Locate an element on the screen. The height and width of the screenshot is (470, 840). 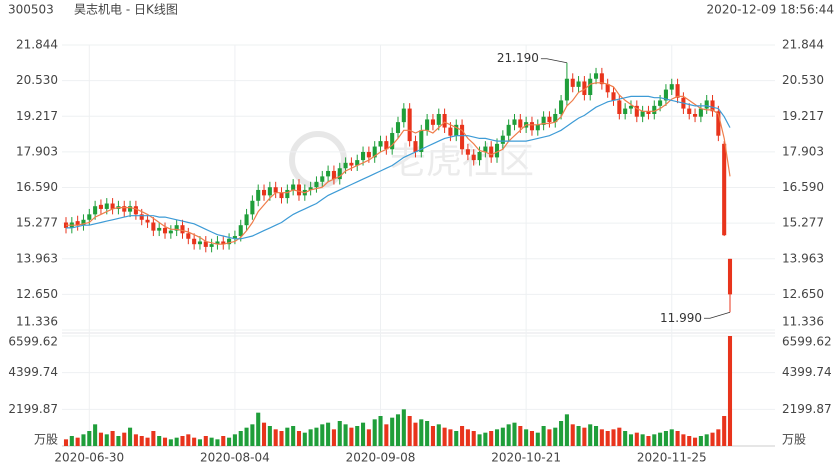
annotation-label: 21.190 is located at coordinates (518, 58).